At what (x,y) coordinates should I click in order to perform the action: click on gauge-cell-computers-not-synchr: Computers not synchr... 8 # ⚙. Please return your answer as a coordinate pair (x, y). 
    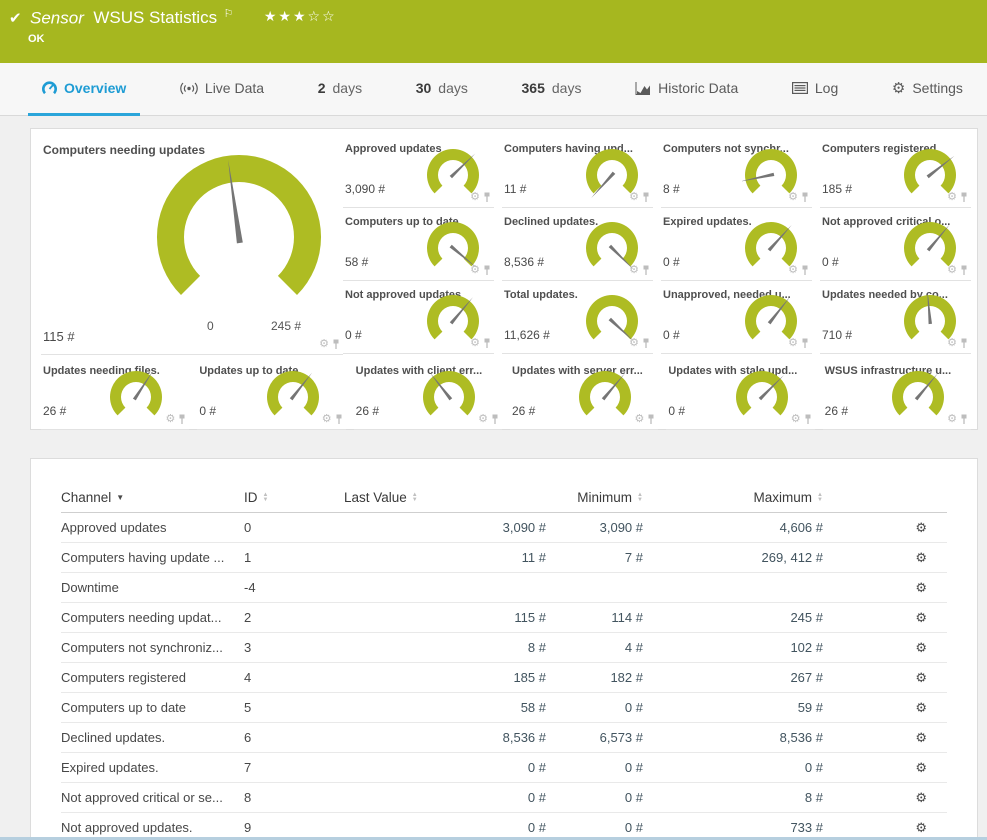
    Looking at the image, I should click on (736, 171).